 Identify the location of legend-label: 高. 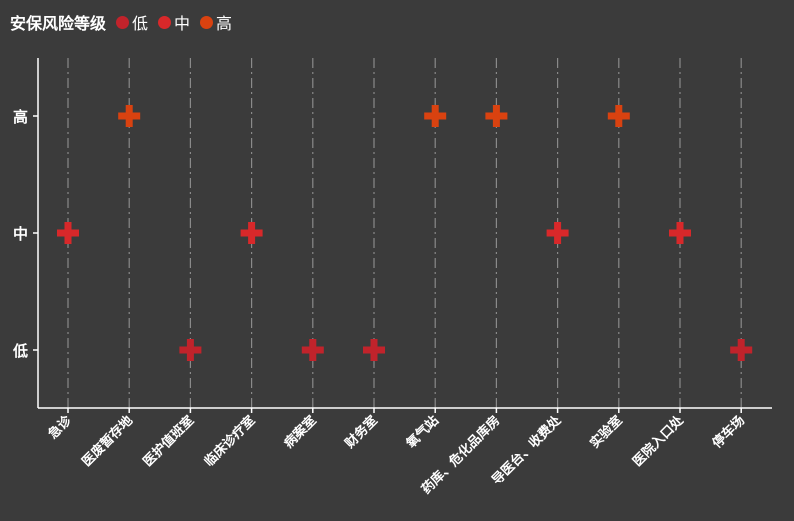
(224, 23).